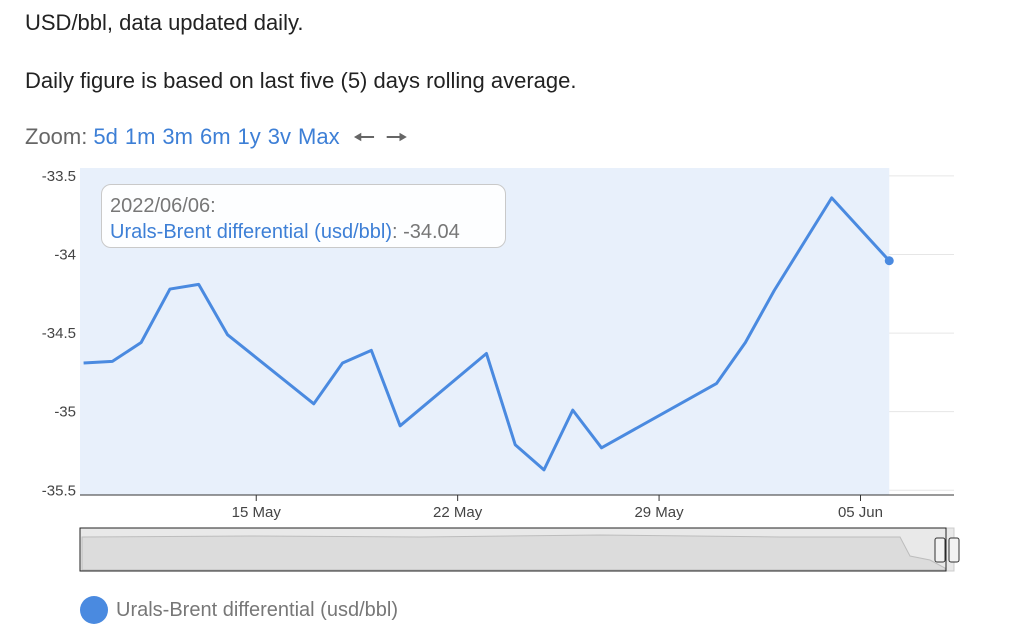 This screenshot has height=640, width=1013. Describe the element at coordinates (458, 512) in the screenshot. I see `x-tick-label: 22 May` at that location.